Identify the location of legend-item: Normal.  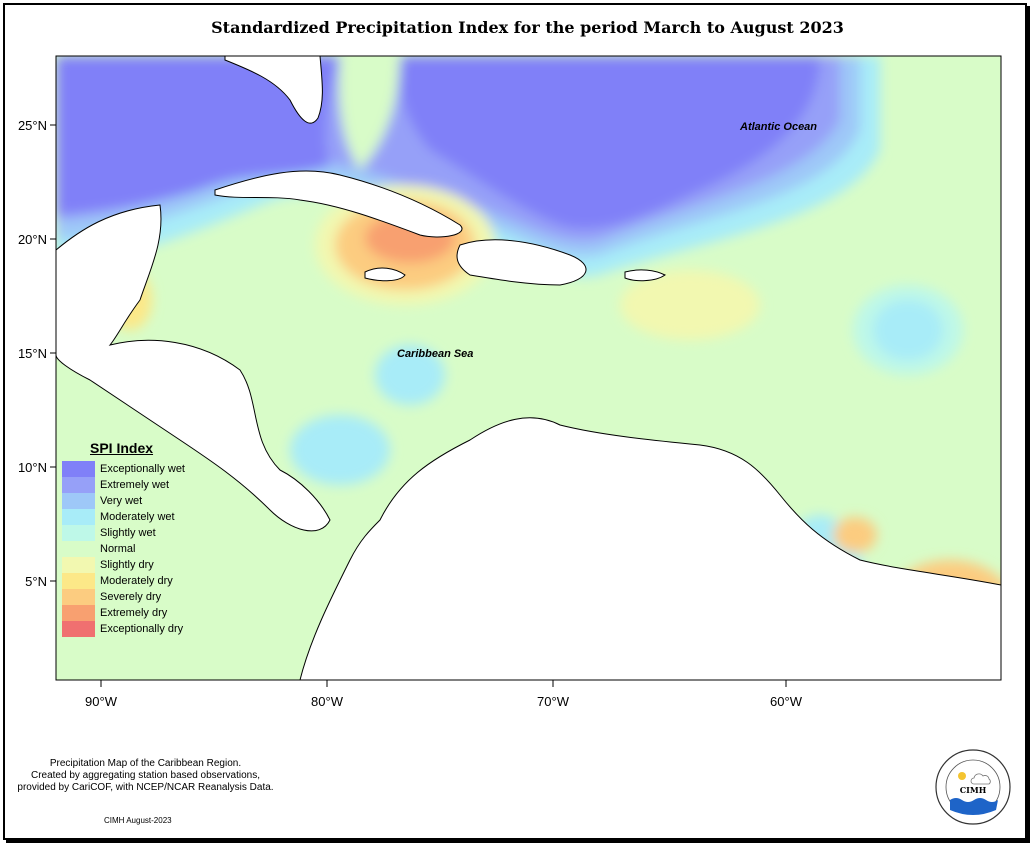
(132, 549).